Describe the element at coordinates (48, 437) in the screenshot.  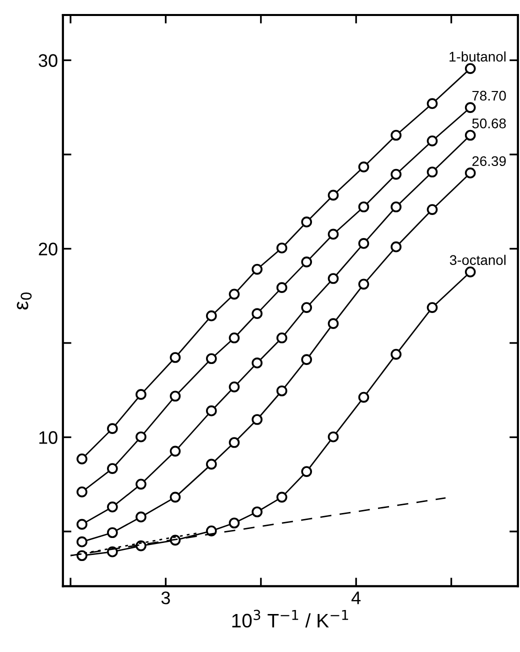
I see `y-tick-label: 10` at that location.